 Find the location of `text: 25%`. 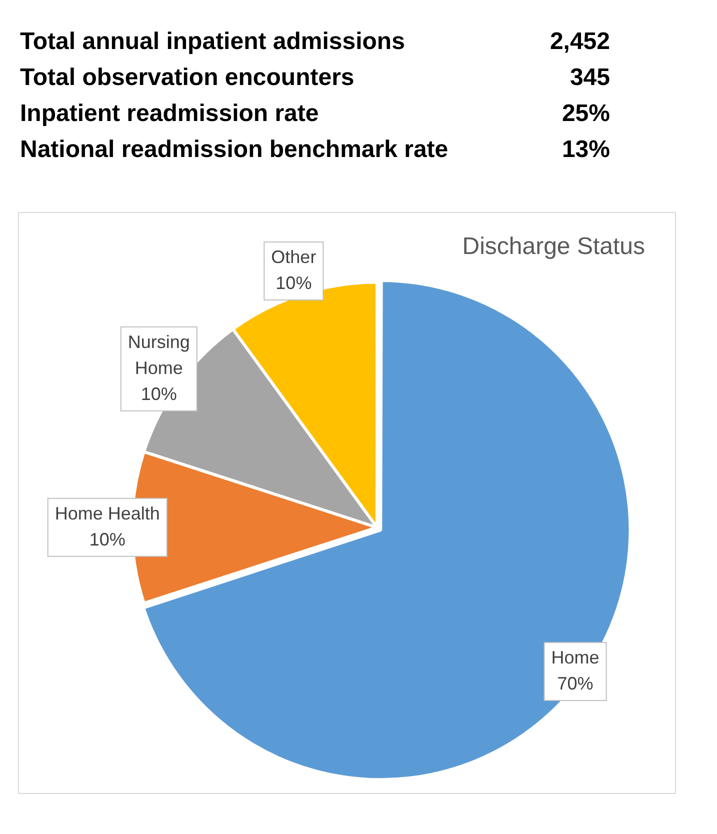

text: 25% is located at coordinates (585, 114).